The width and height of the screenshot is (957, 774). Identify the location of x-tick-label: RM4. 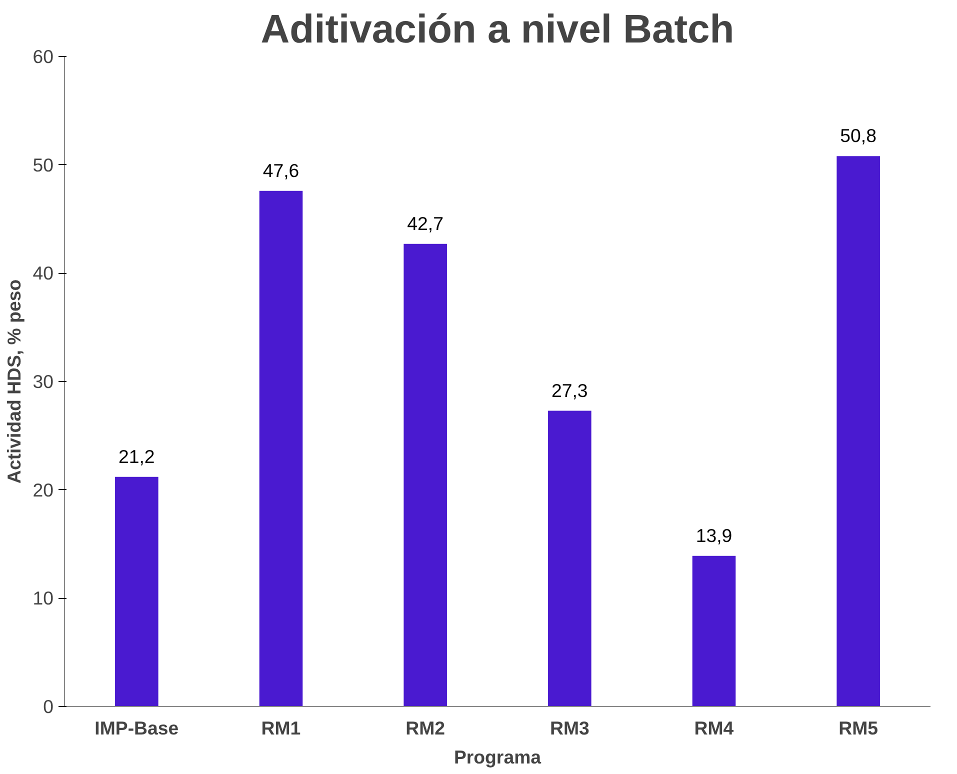
(714, 728).